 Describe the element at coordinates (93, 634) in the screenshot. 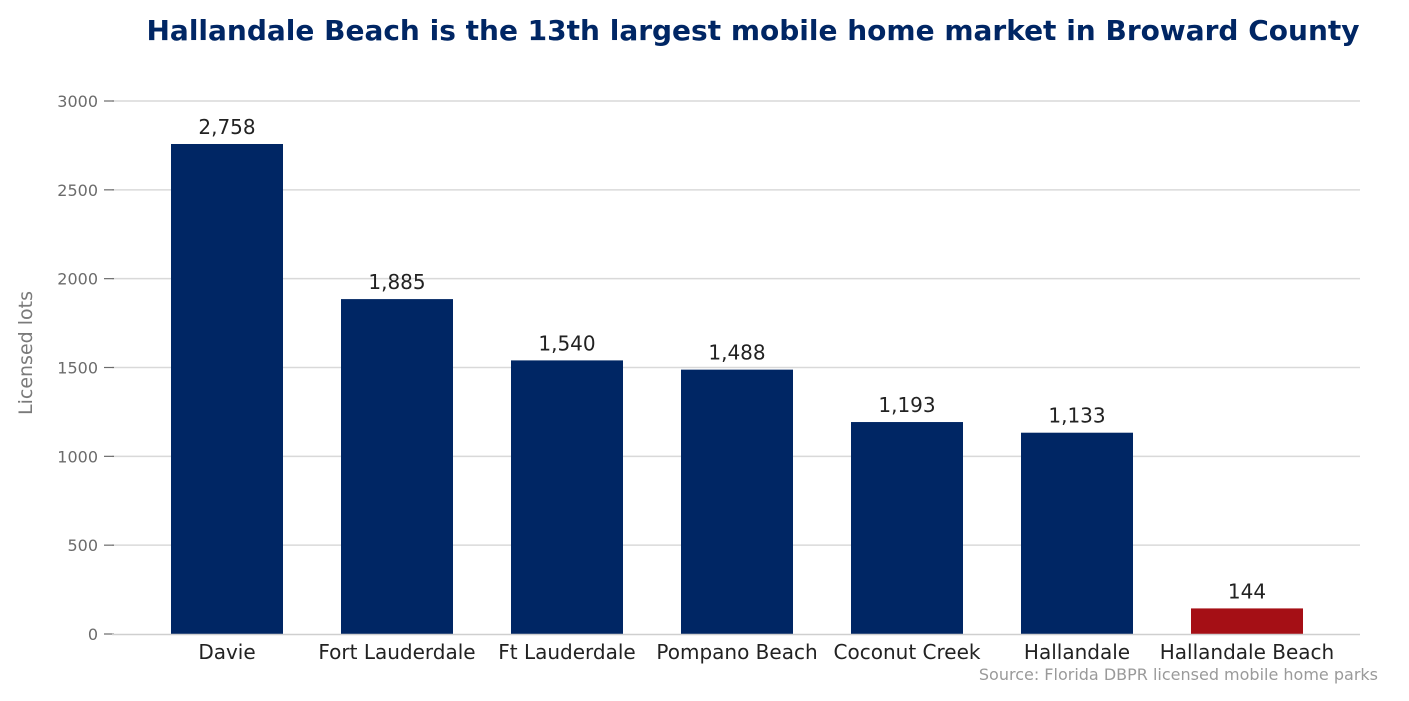

I see `y-tick-label: 0` at that location.